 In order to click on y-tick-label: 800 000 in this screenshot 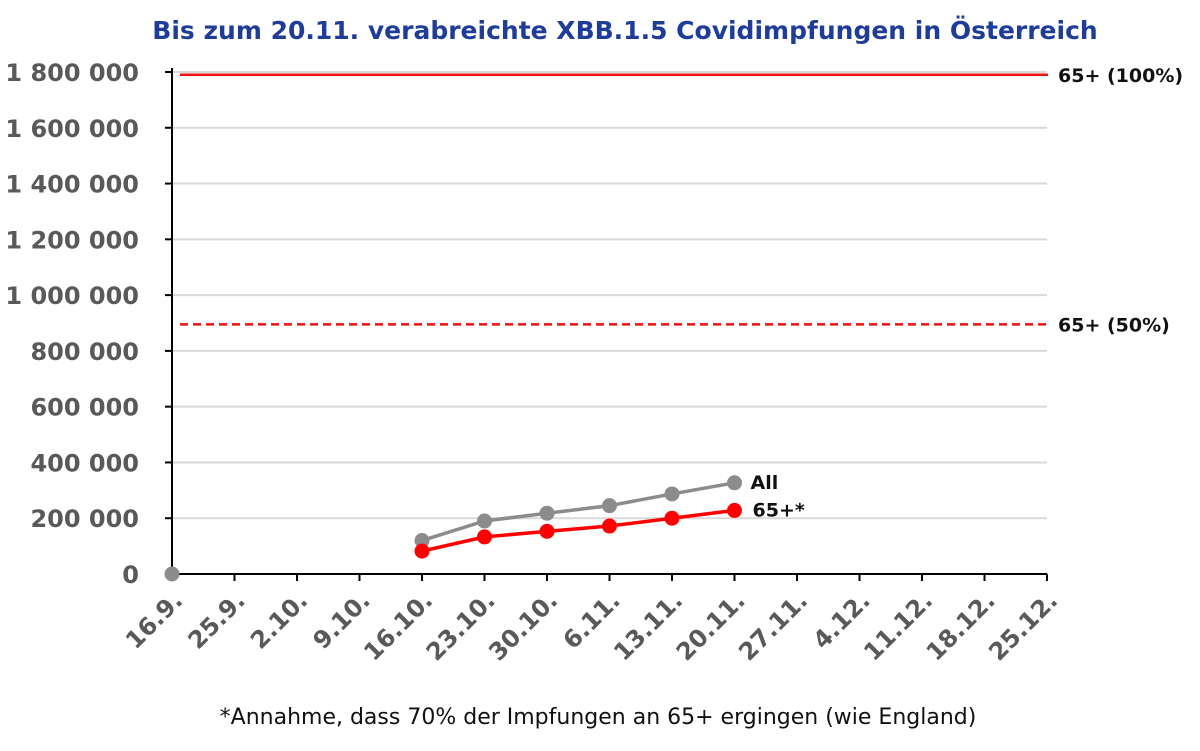, I will do `click(84, 352)`.